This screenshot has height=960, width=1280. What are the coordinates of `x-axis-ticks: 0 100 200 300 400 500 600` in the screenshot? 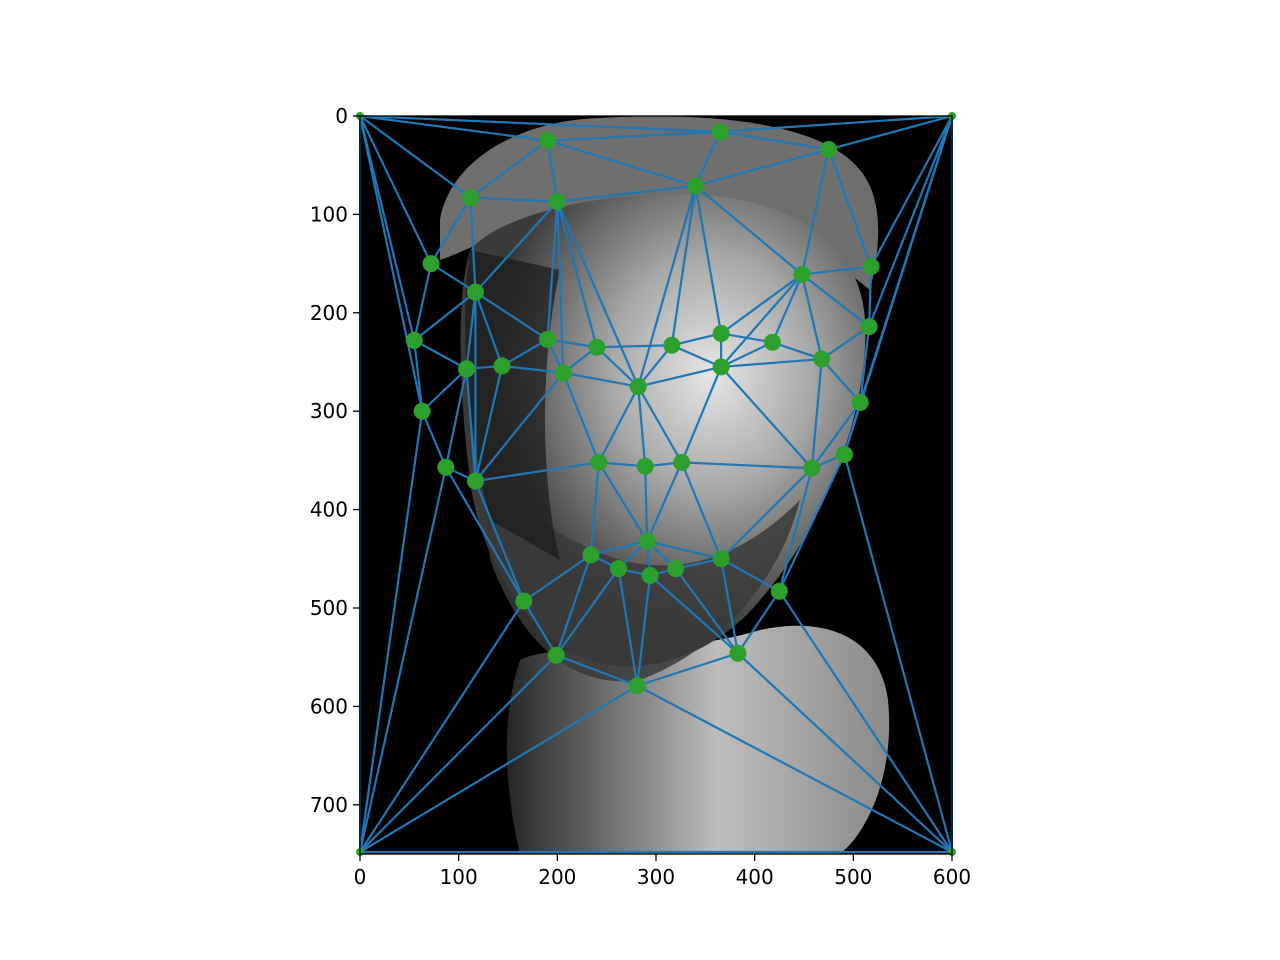 It's located at (662, 871).